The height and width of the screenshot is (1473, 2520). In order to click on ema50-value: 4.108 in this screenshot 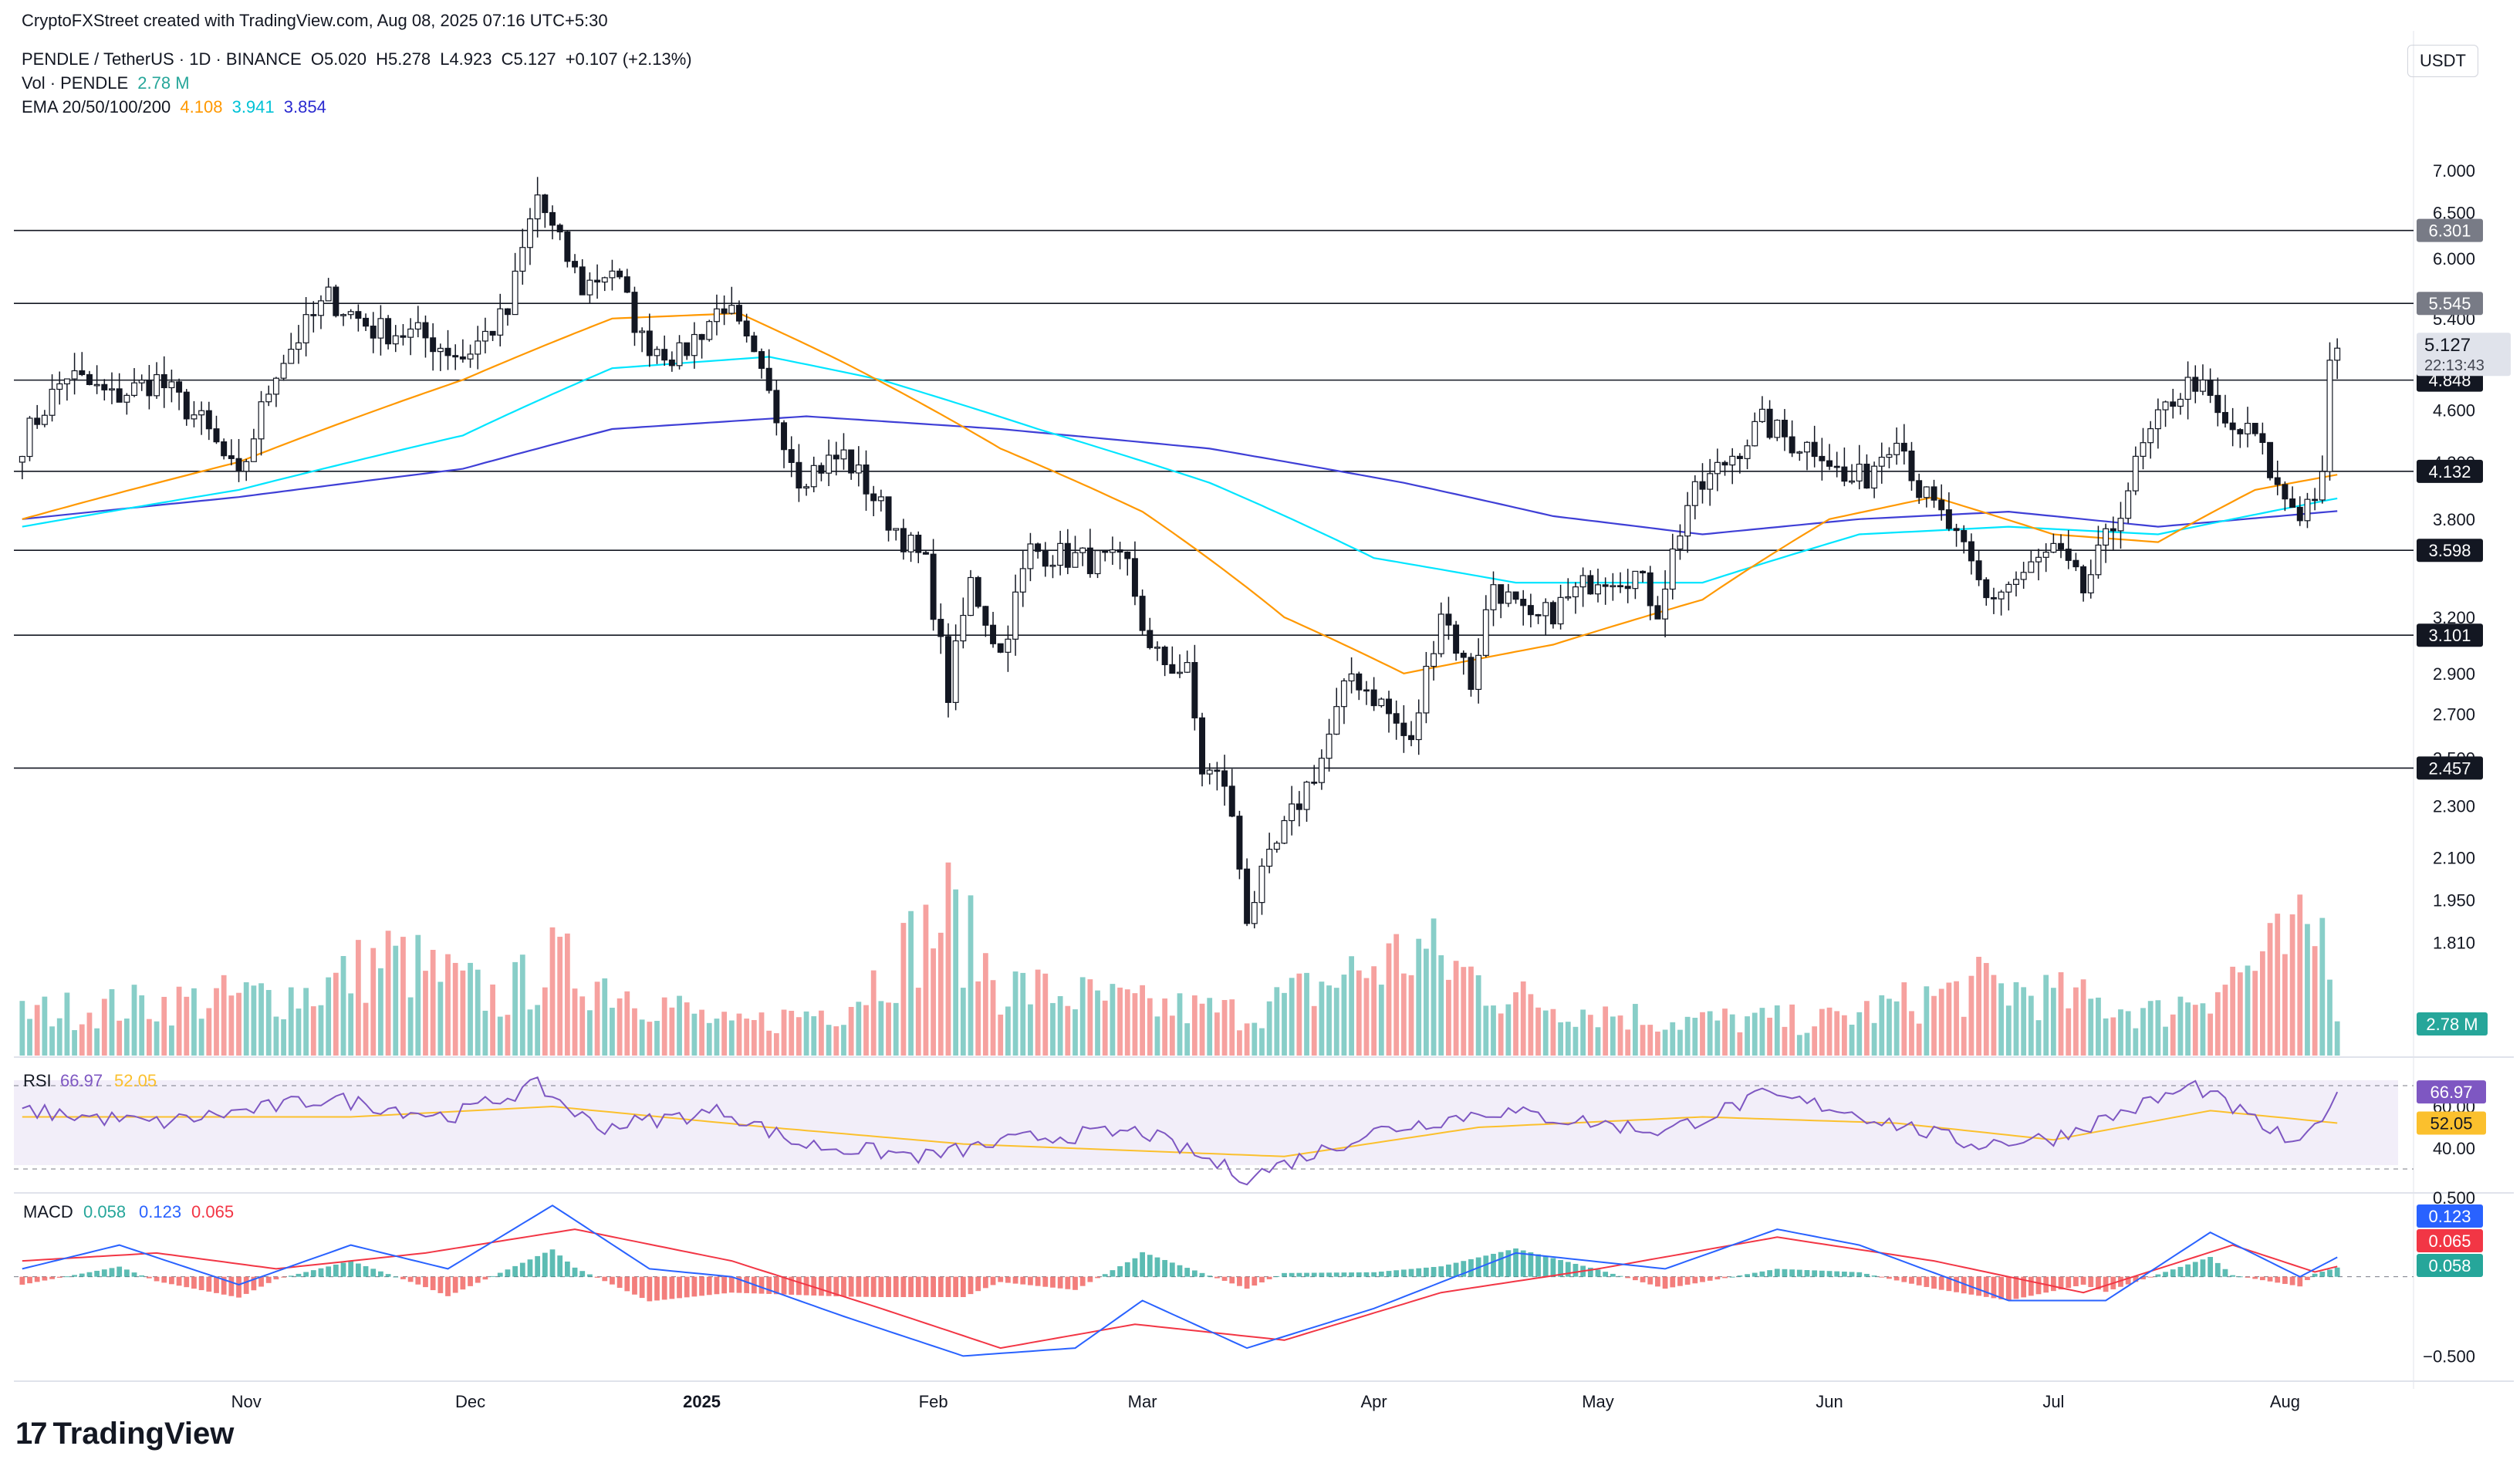, I will do `click(202, 107)`.